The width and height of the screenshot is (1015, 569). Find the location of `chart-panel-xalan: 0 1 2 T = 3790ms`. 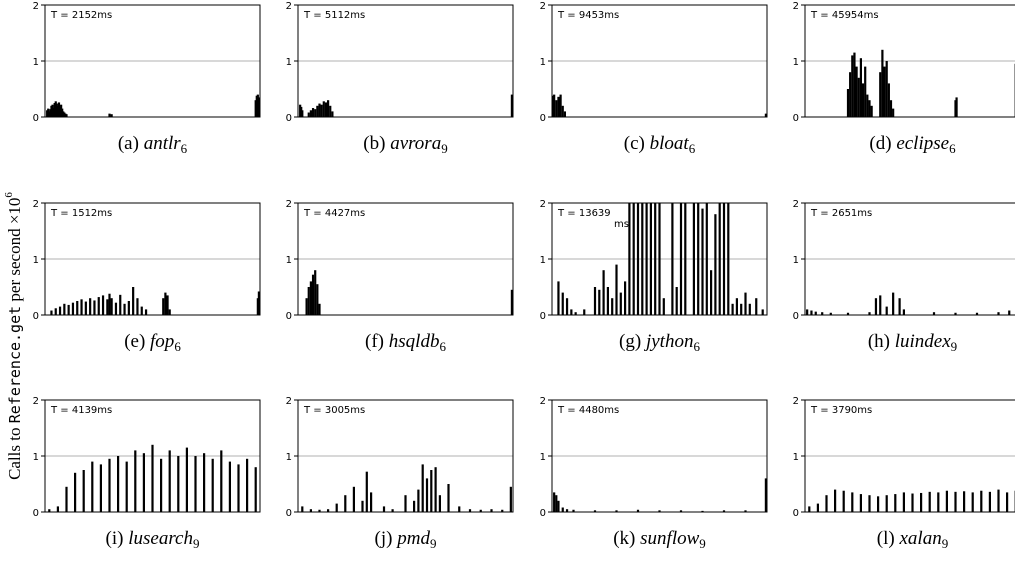

chart-panel-xalan: 0 1 2 T = 3790ms is located at coordinates (904, 459).